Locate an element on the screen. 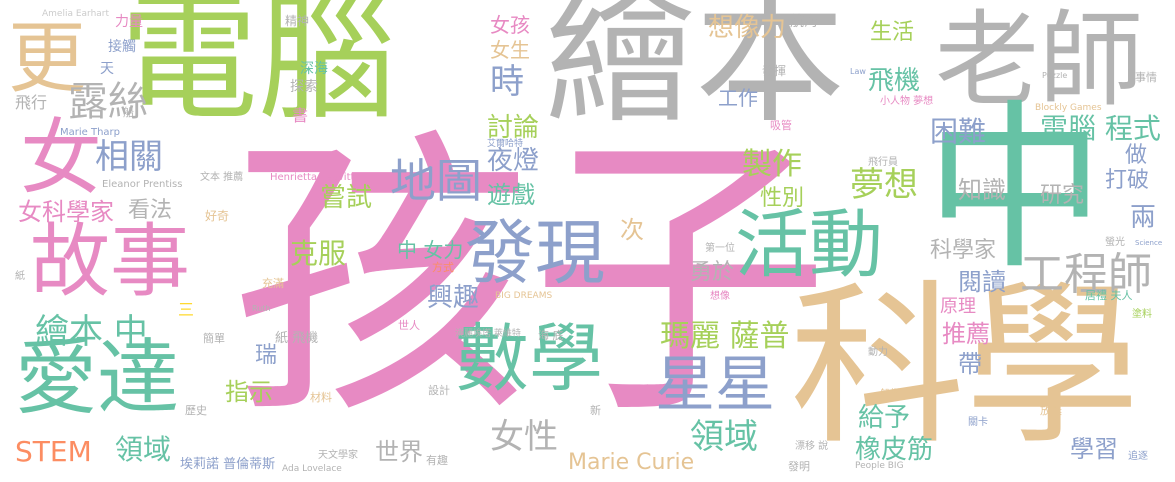  word-diyiwei: 第一位 is located at coordinates (720, 248).